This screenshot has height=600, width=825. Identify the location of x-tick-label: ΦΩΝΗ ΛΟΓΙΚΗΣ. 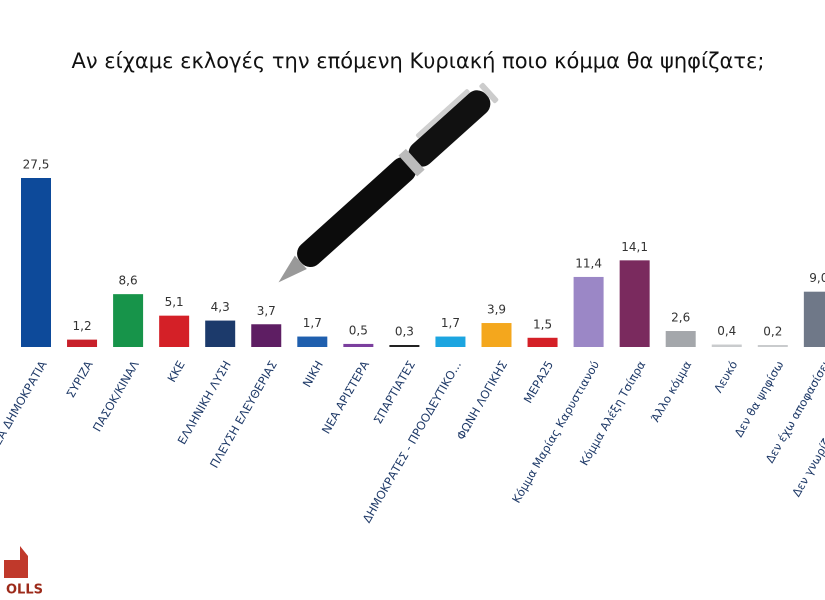
(482, 400).